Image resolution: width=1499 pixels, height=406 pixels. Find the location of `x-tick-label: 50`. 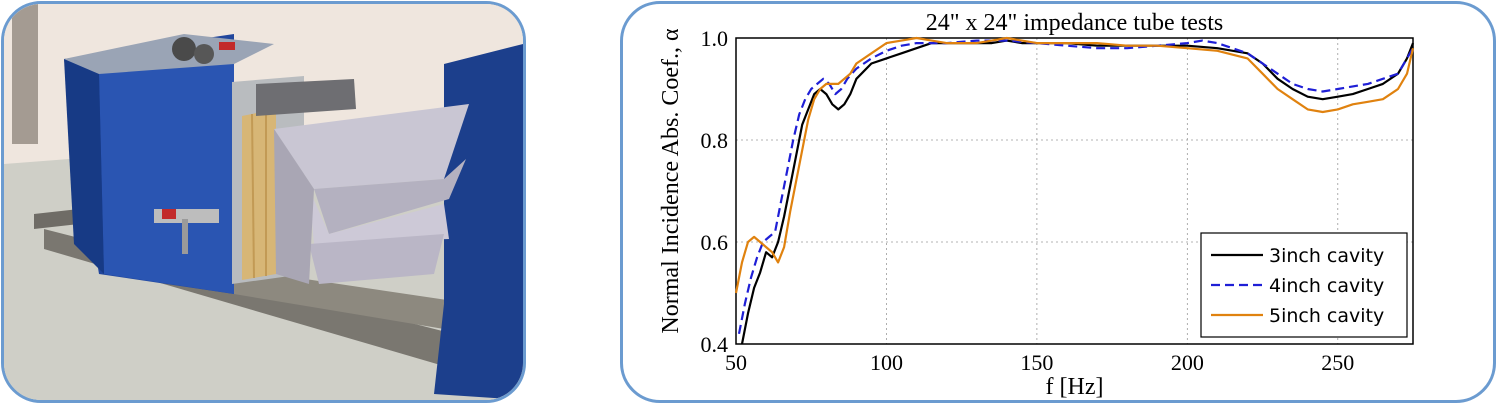

x-tick-label: 50 is located at coordinates (736, 362).